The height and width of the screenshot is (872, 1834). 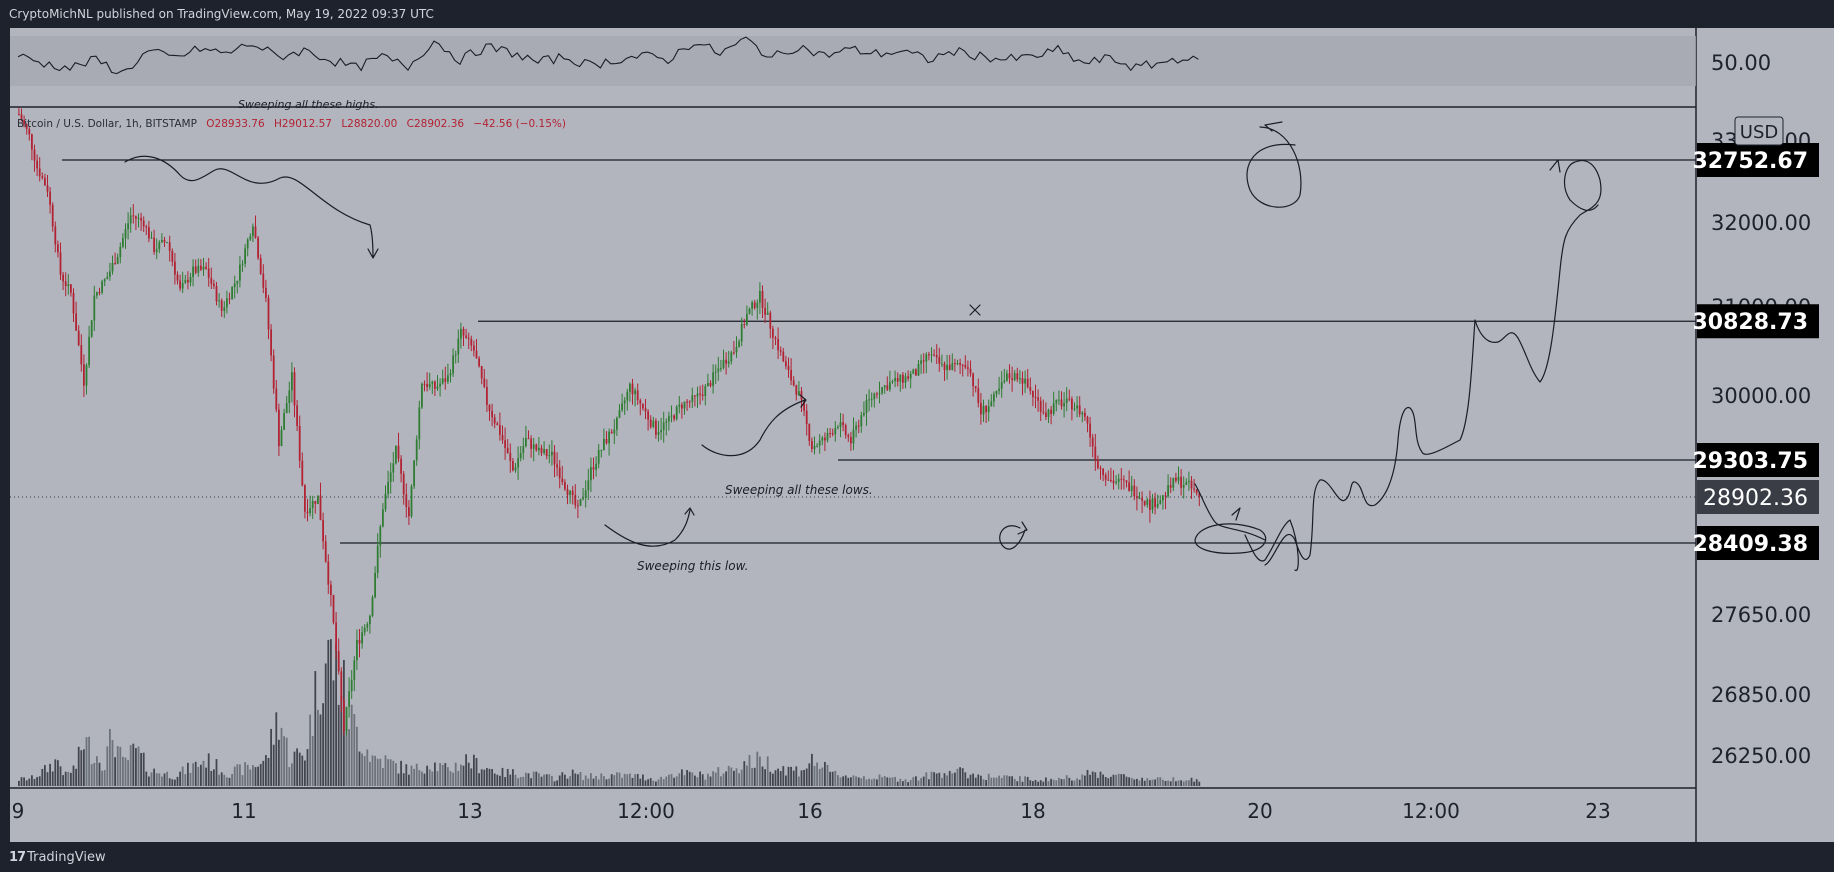 What do you see at coordinates (1758, 497) in the screenshot?
I see `last-price-bg` at bounding box center [1758, 497].